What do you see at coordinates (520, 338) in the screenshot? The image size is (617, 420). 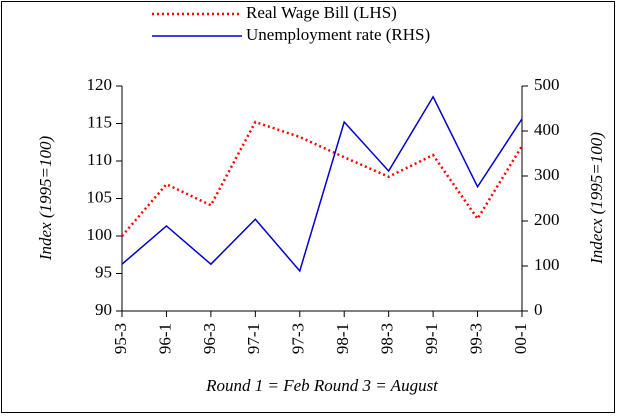 I see `x-tick-label: 00-1` at bounding box center [520, 338].